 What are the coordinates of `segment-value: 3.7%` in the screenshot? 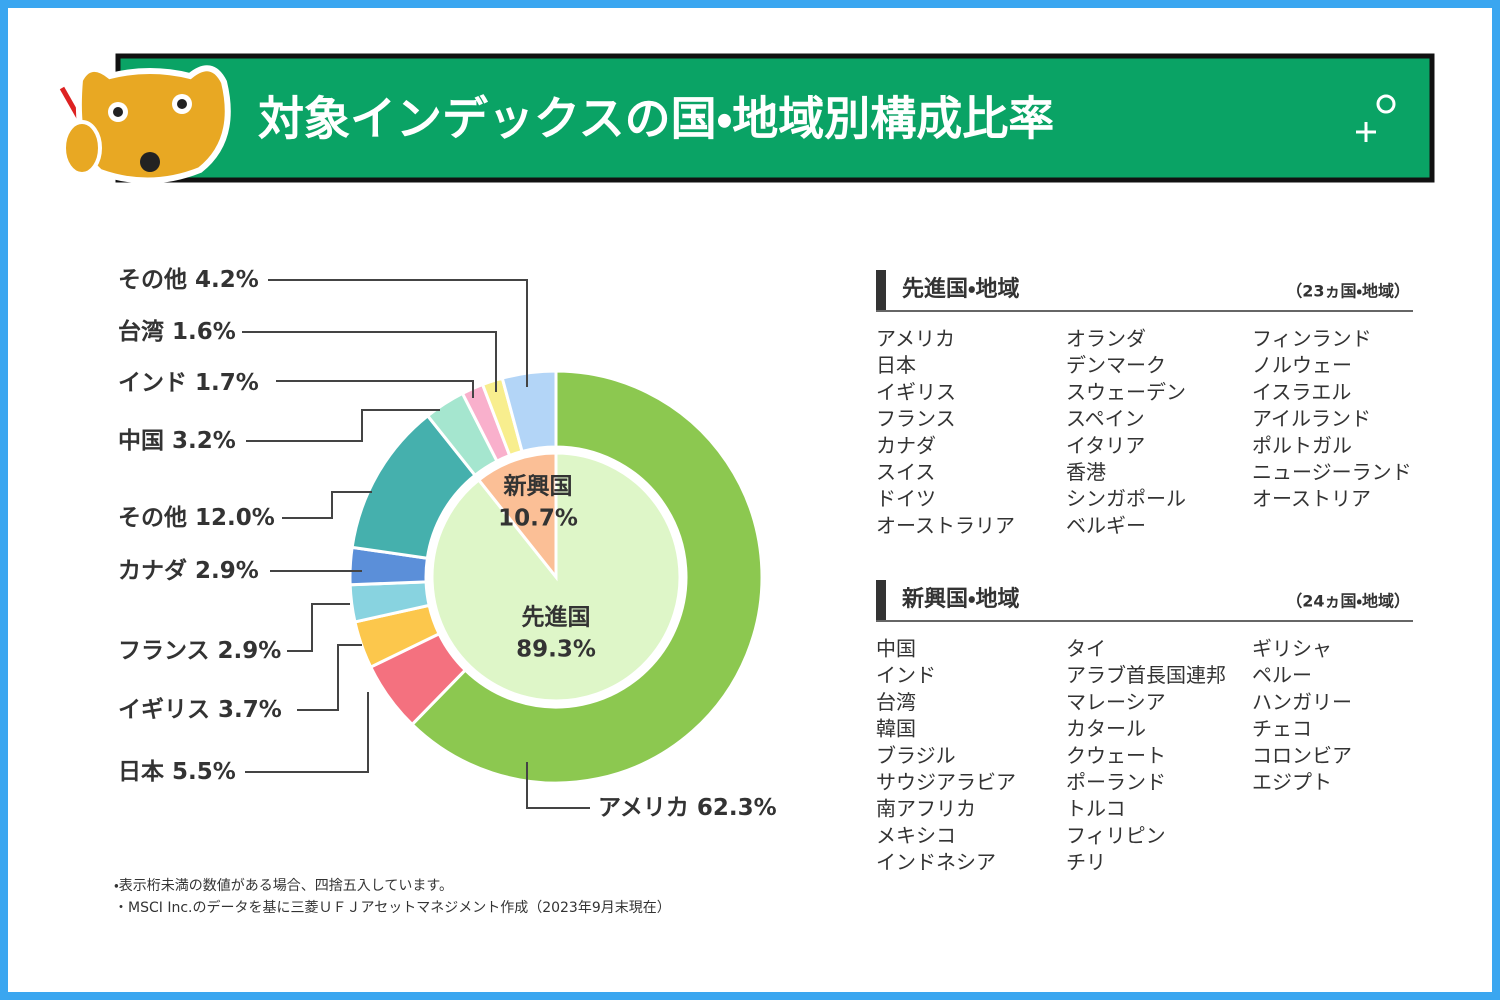 It's located at (250, 710).